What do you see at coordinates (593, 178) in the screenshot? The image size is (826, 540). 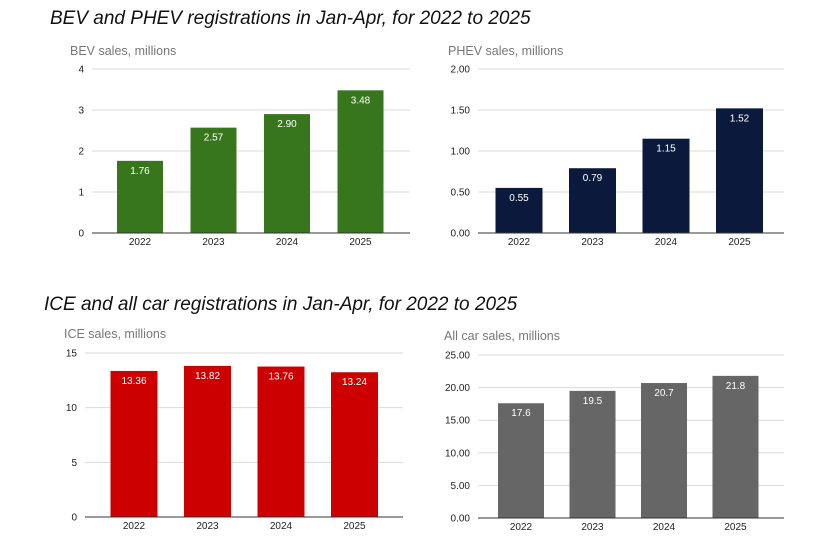 I see `phev-value-label: 0.79` at bounding box center [593, 178].